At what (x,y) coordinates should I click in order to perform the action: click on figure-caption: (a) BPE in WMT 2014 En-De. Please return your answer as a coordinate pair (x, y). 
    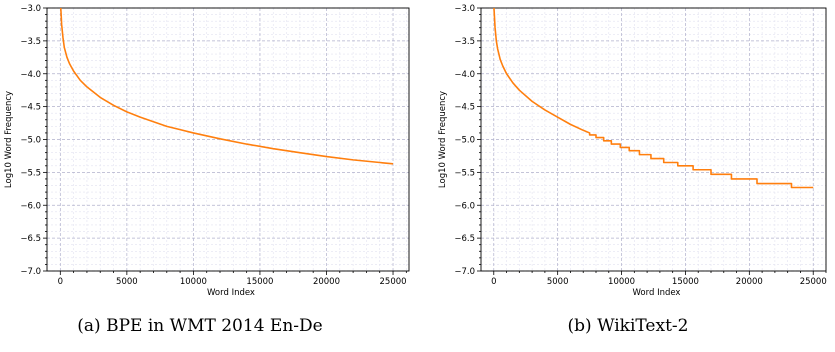
    Looking at the image, I should click on (199, 326).